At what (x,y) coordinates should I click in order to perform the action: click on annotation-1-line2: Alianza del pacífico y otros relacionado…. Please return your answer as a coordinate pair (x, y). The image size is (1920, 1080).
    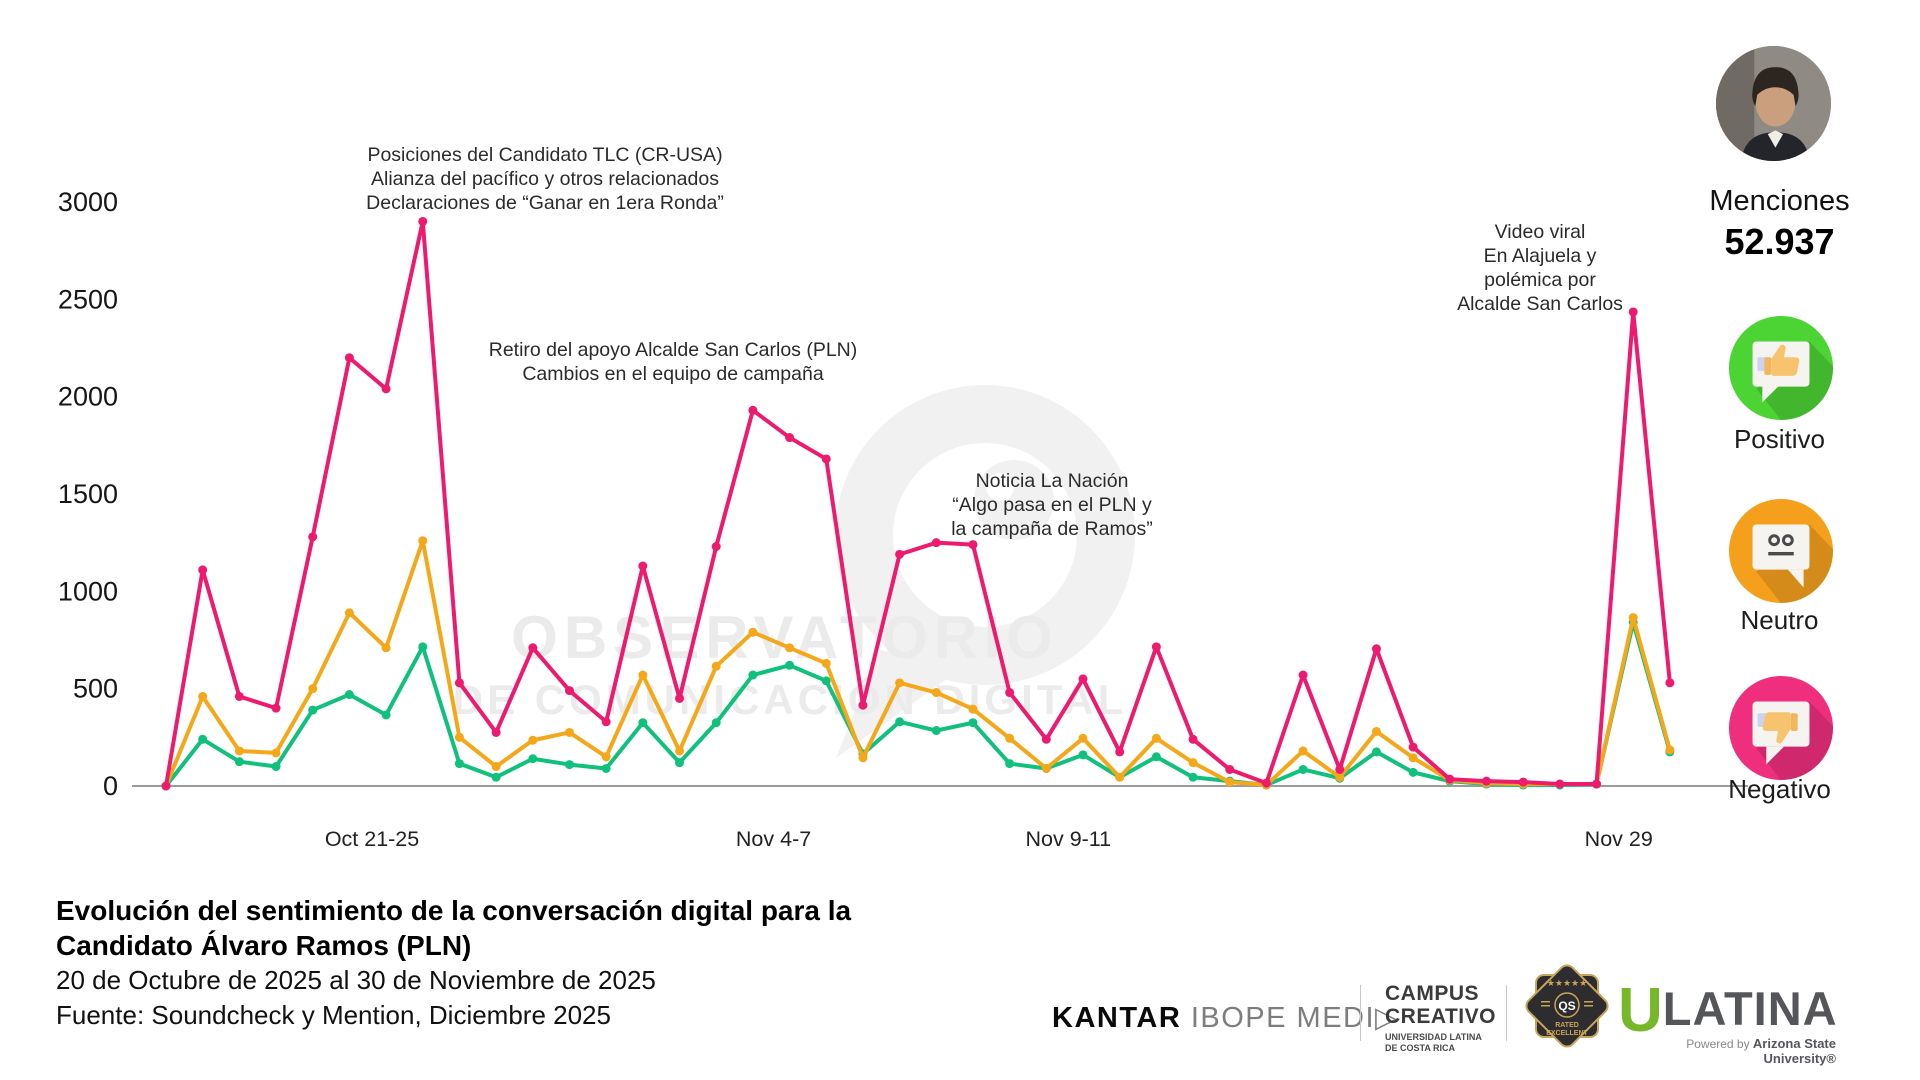
    Looking at the image, I should click on (545, 179).